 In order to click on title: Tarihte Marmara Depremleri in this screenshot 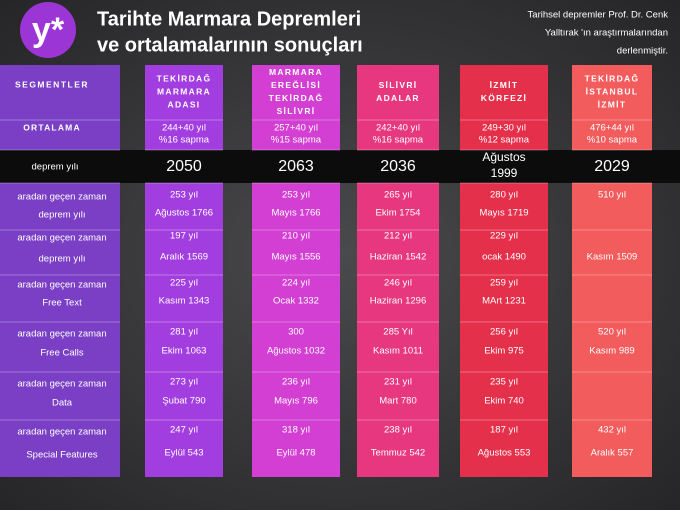, I will do `click(229, 19)`.